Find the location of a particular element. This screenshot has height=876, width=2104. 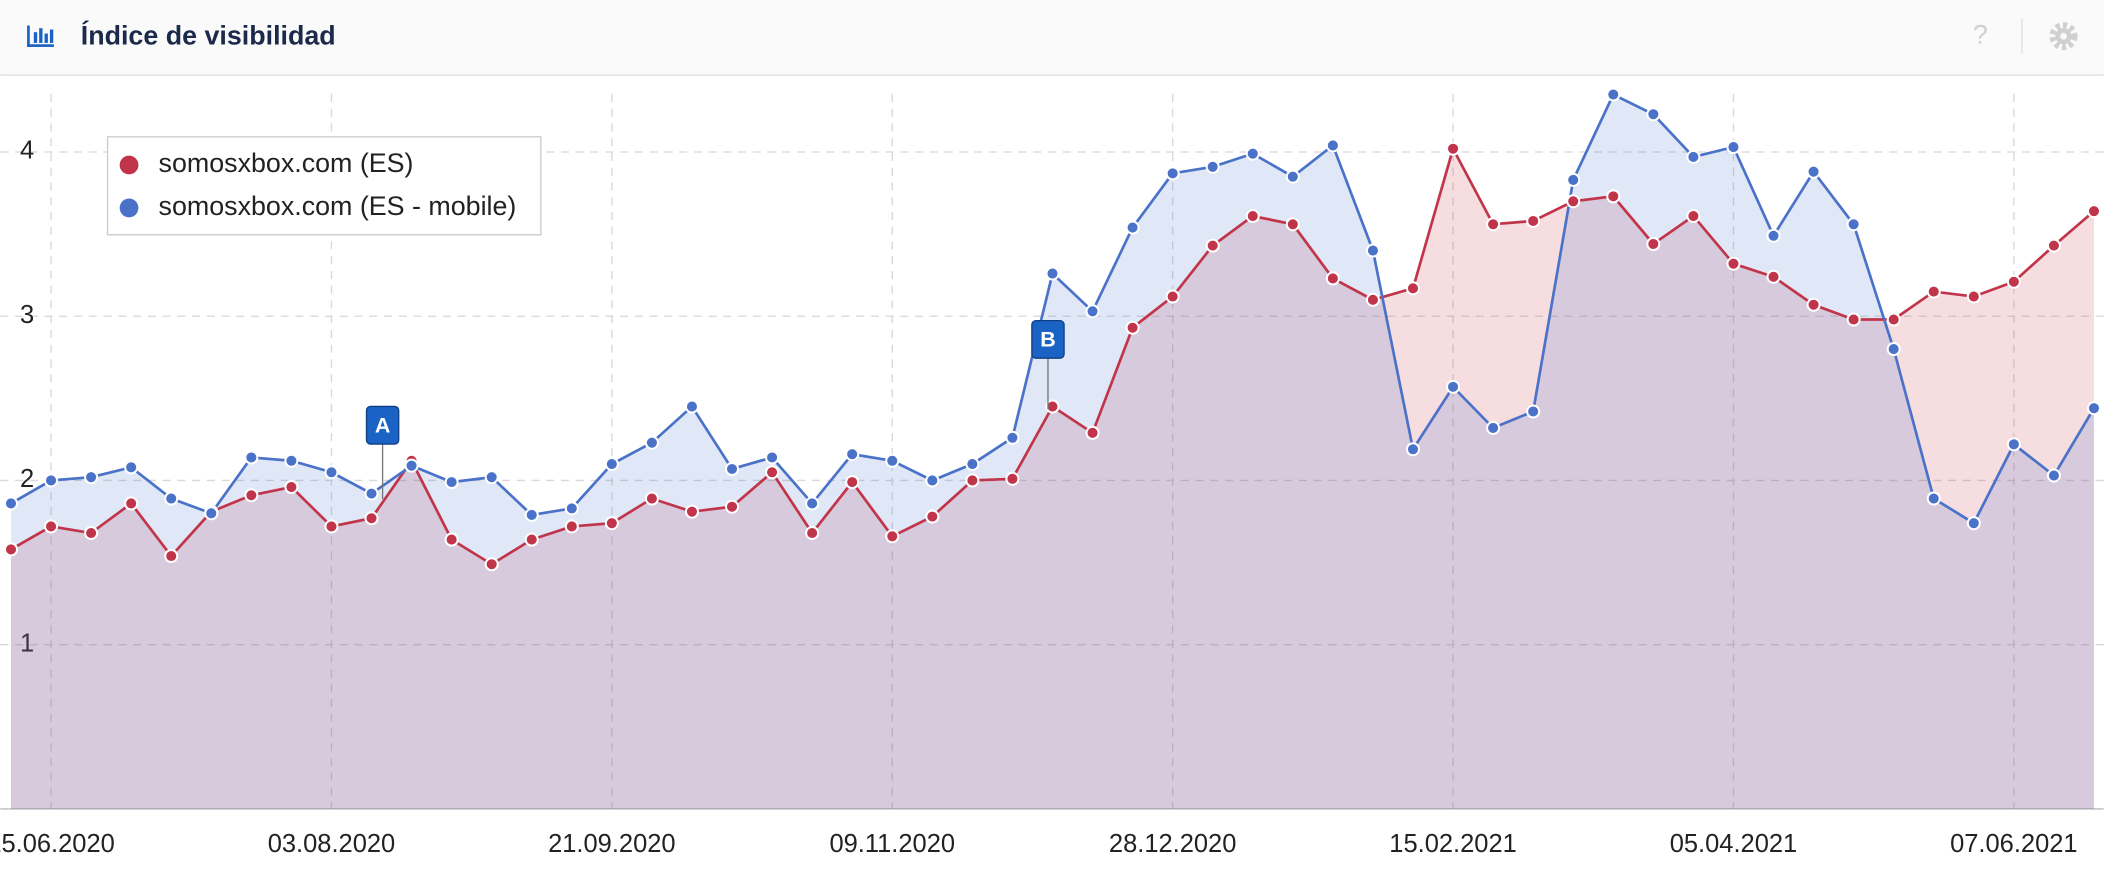

y-tick-label: 1 is located at coordinates (27, 643).